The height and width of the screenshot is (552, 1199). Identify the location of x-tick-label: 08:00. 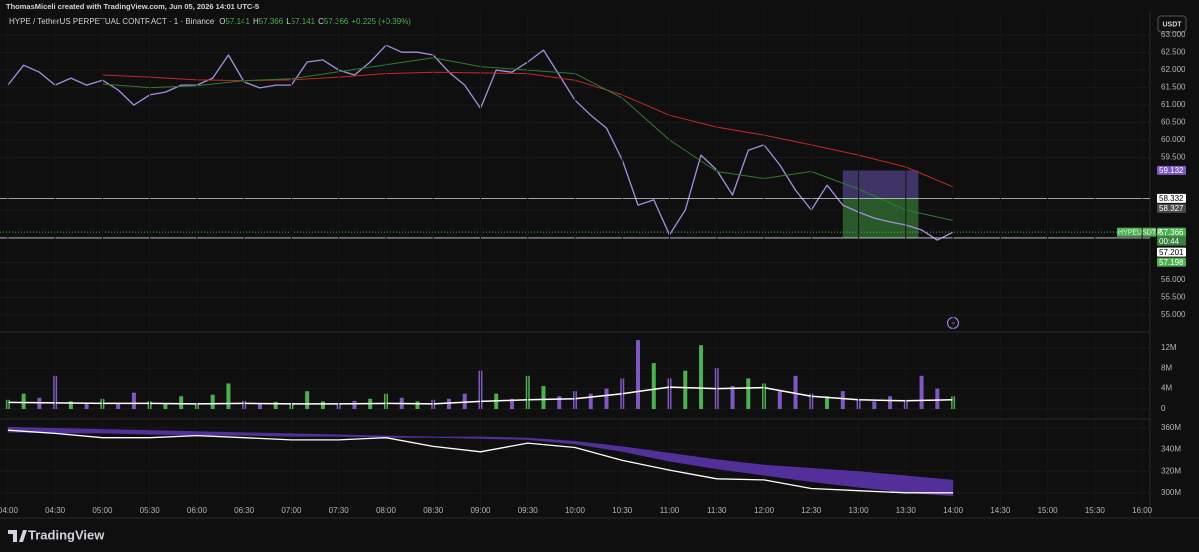
(386, 510).